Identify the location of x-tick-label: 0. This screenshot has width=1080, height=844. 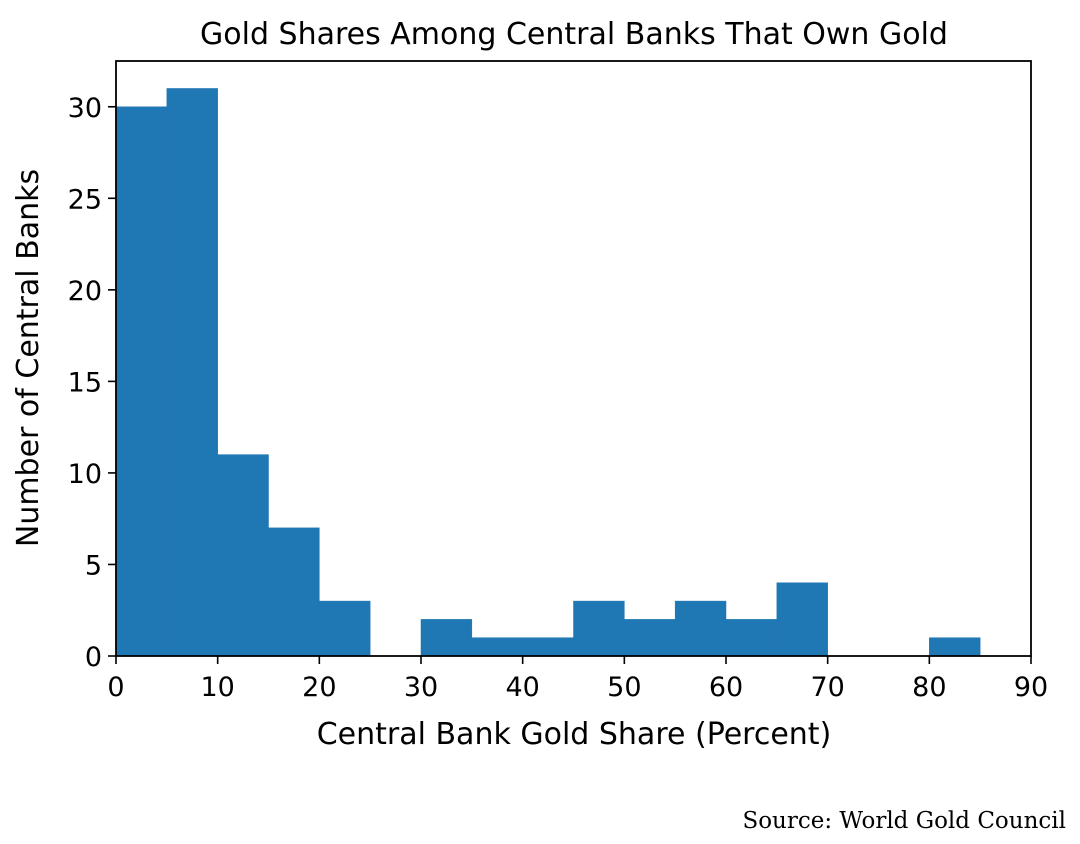
(115, 687).